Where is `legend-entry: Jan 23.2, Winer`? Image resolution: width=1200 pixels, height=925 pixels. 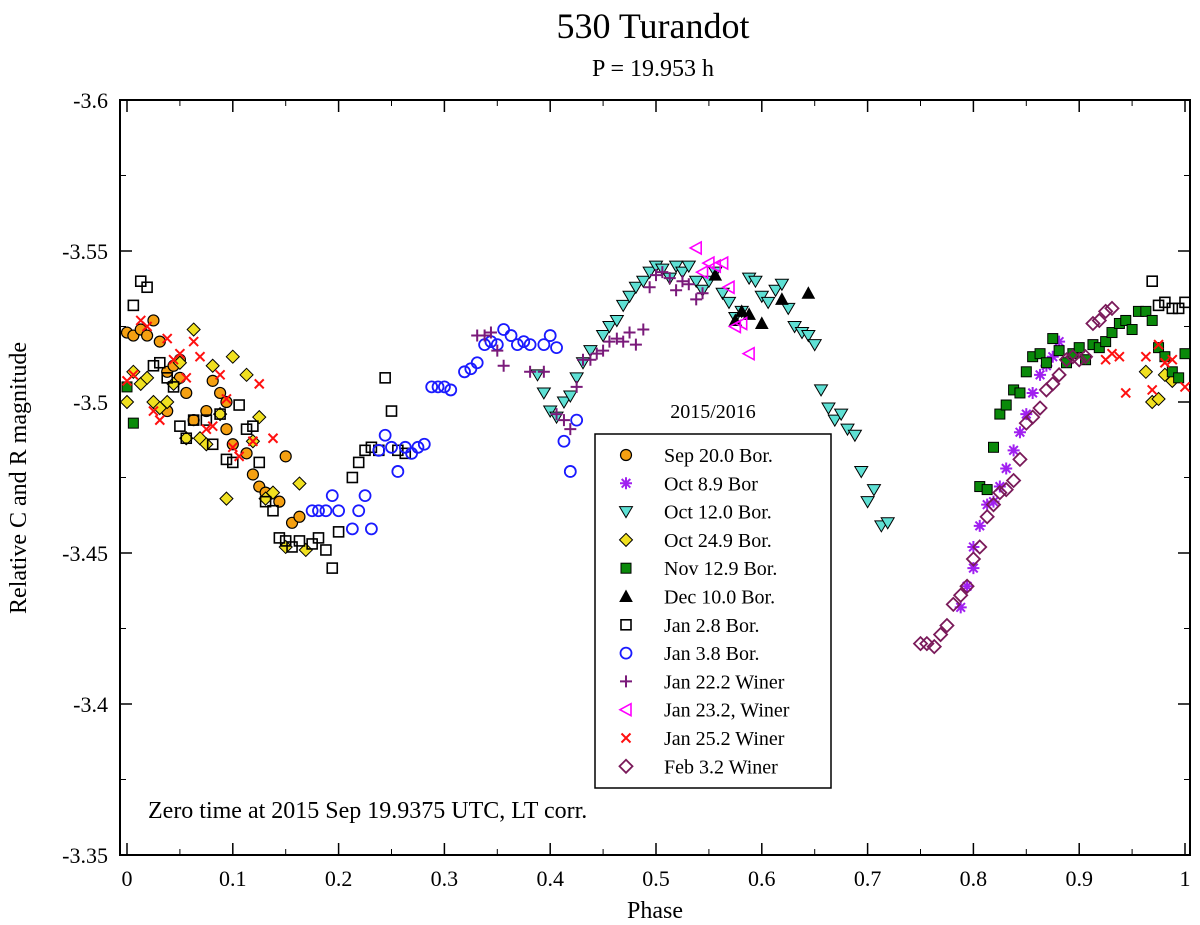
legend-entry: Jan 23.2, Winer is located at coordinates (704, 711).